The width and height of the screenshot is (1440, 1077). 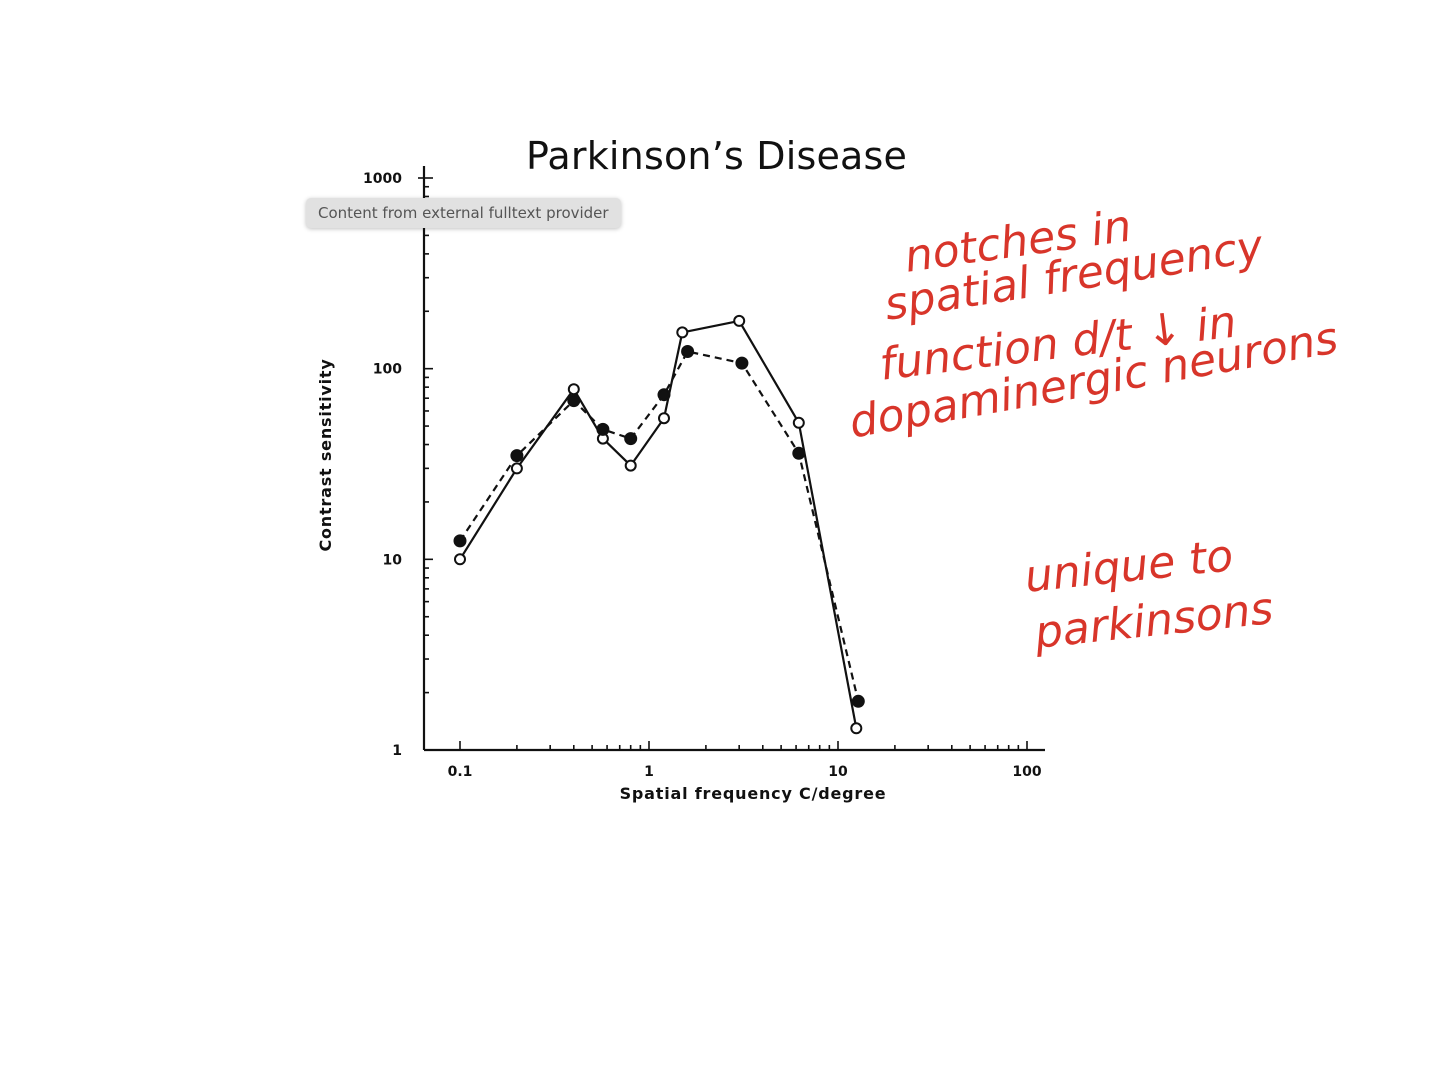 What do you see at coordinates (382, 179) in the screenshot?
I see `y-tick-label: 1000` at bounding box center [382, 179].